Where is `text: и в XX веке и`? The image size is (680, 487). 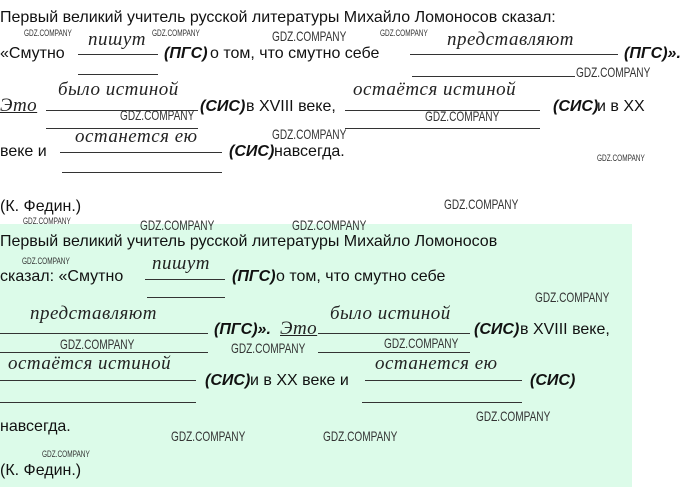
text: и в XX веке и is located at coordinates (299, 380).